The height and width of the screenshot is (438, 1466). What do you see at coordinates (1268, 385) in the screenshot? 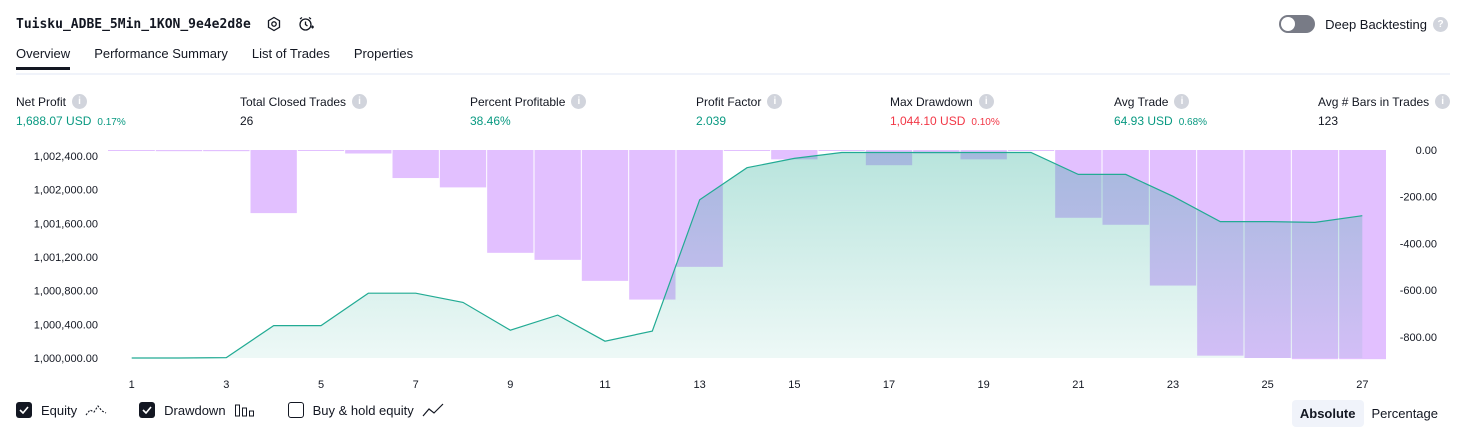
I see `x-axis-label: 25` at bounding box center [1268, 385].